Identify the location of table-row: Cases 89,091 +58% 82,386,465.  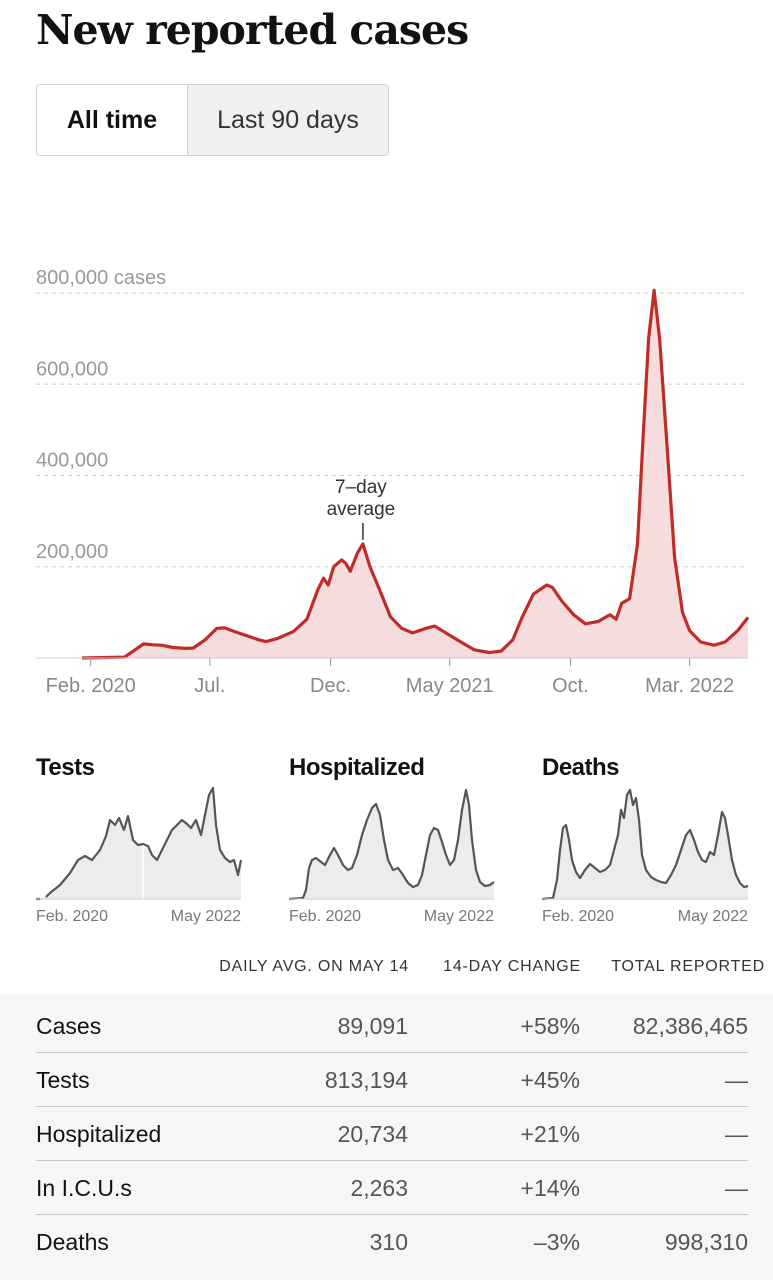
(392, 1026).